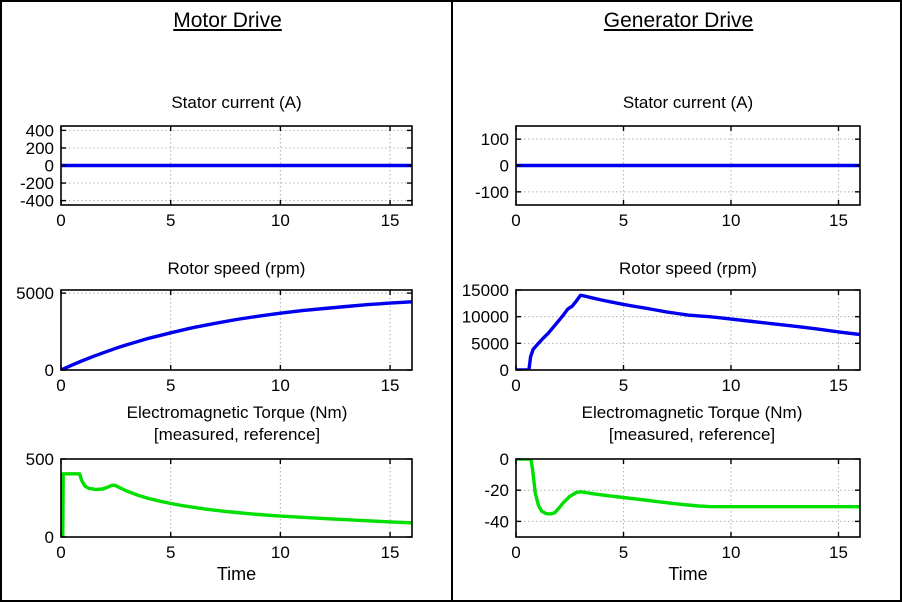  Describe the element at coordinates (492, 192) in the screenshot. I see `svg-text: -100` at that location.